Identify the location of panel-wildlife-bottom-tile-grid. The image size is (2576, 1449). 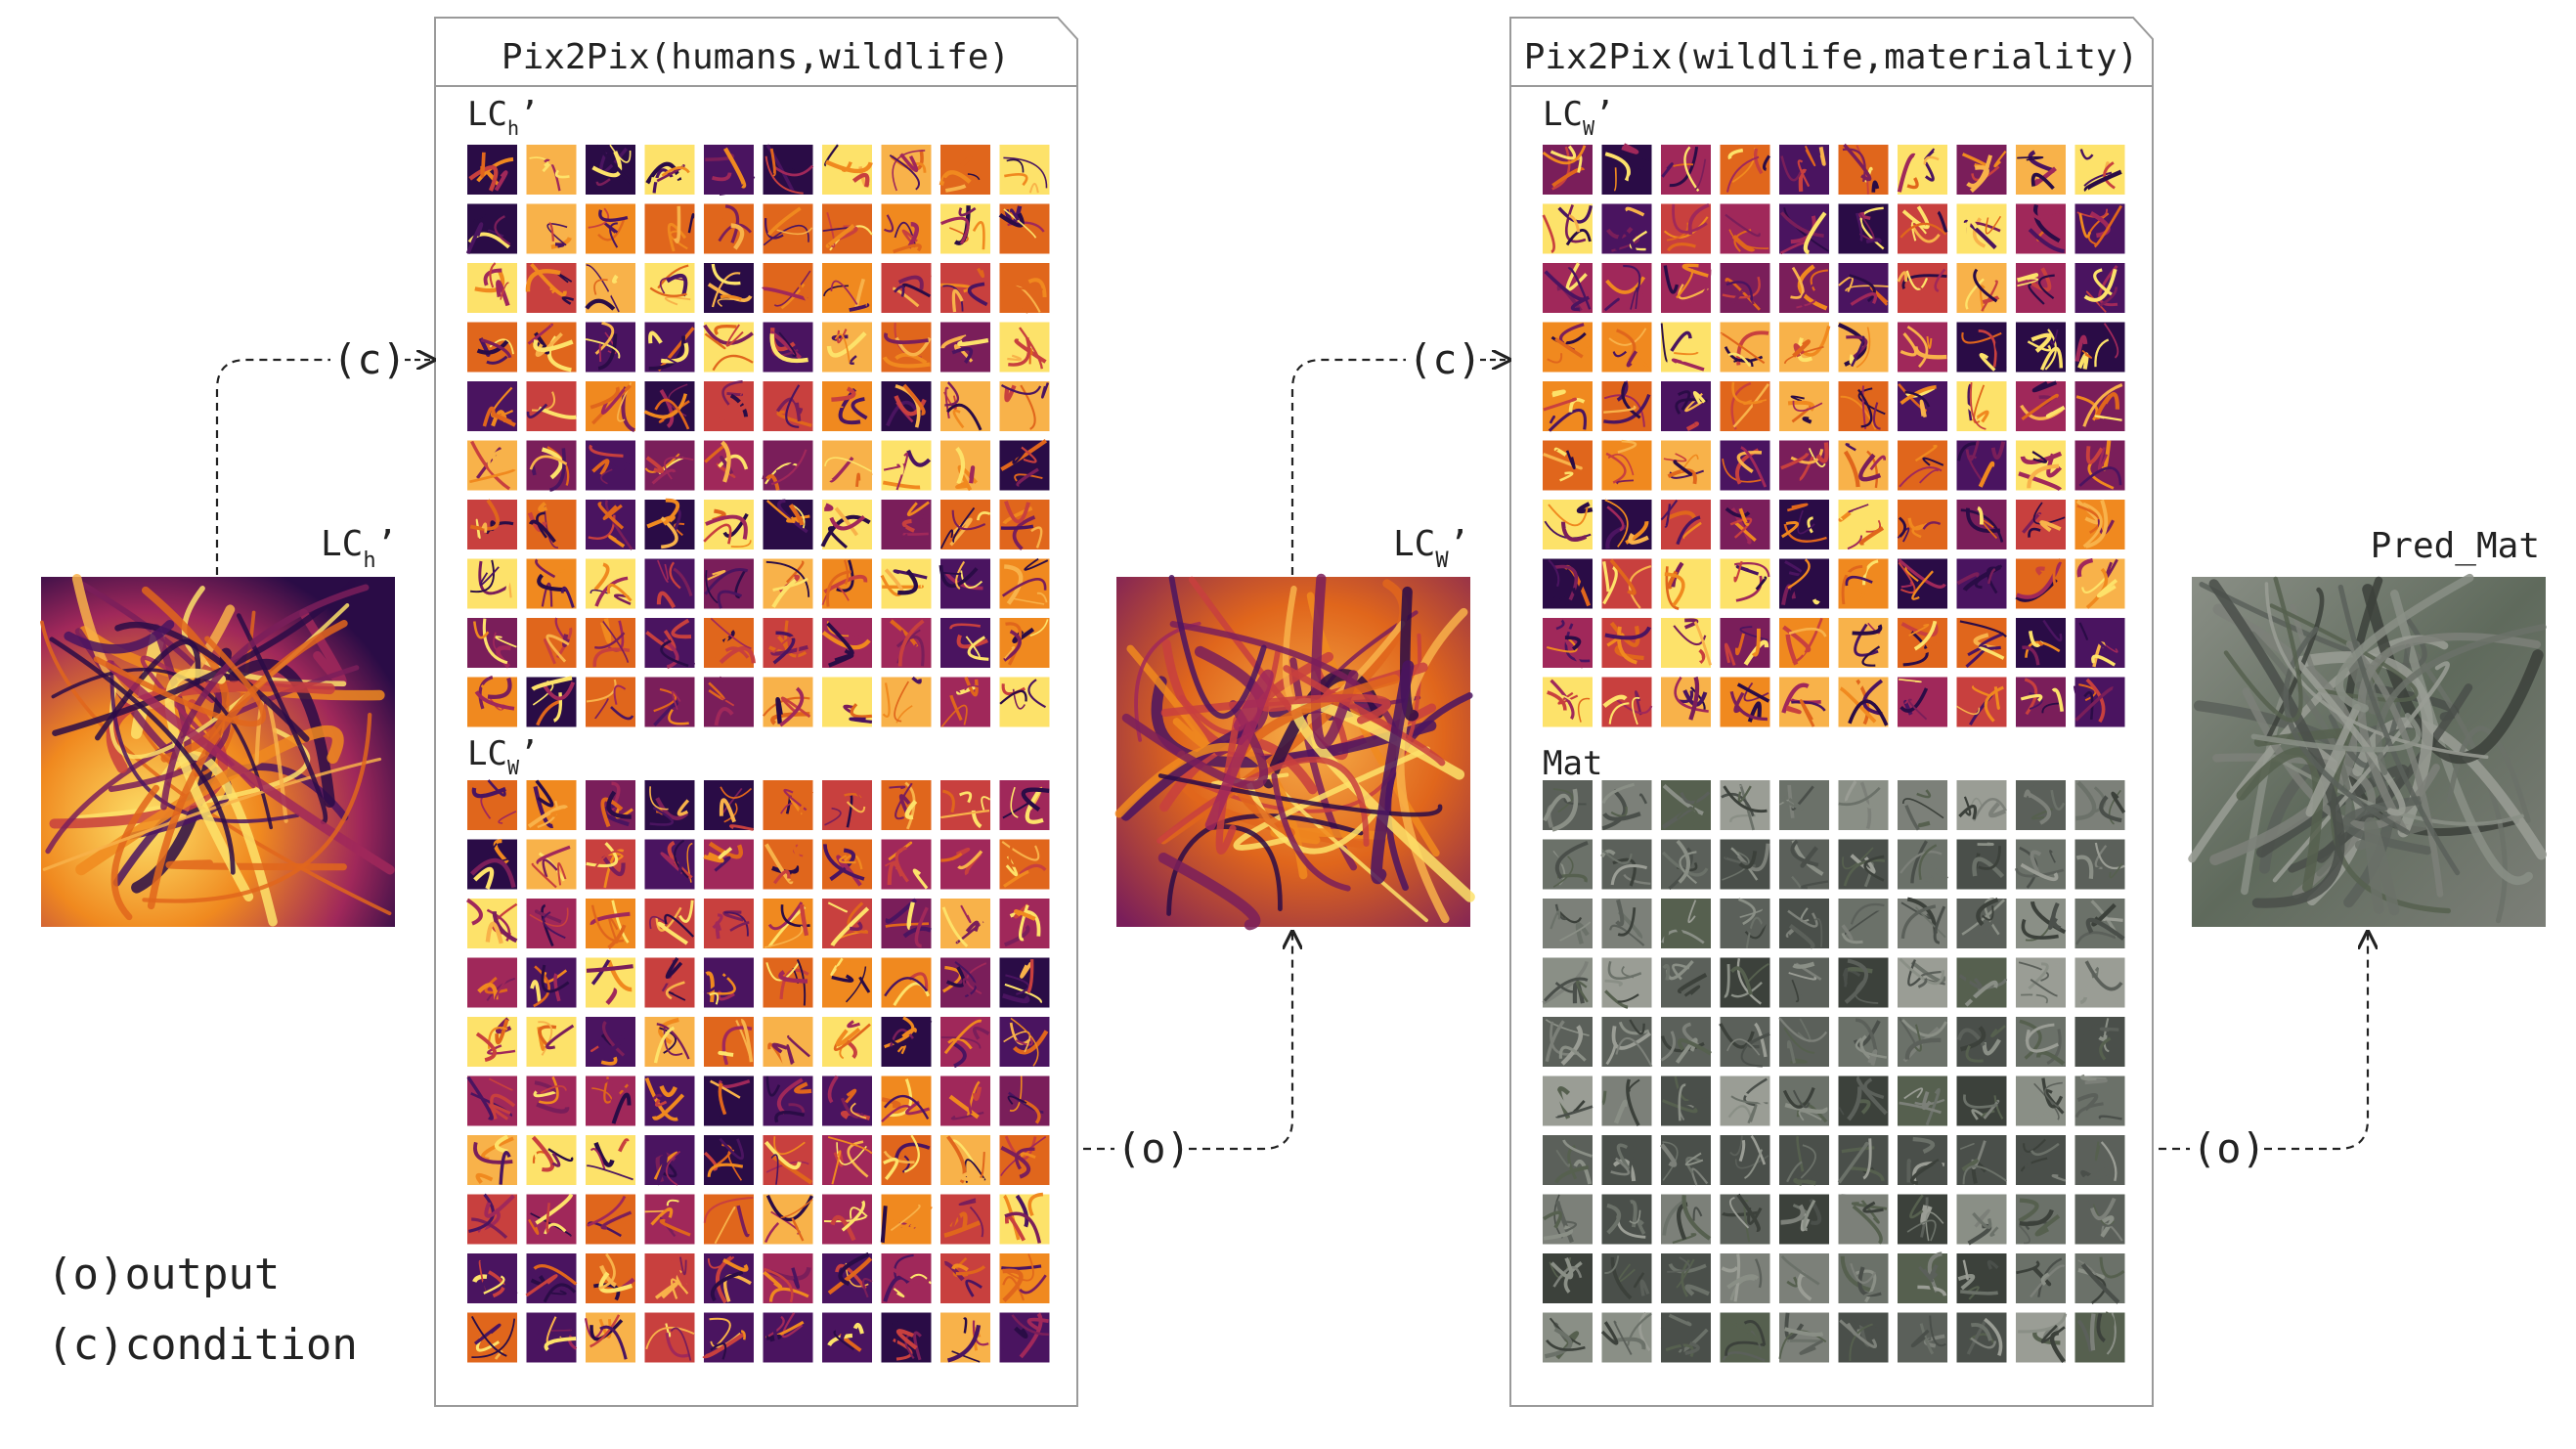
(1834, 1072).